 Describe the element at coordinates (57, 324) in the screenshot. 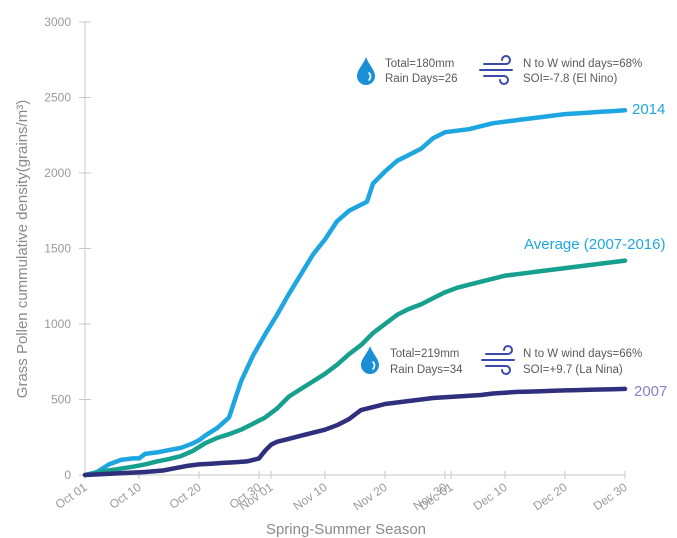

I see `y-tick-label: 1000` at that location.